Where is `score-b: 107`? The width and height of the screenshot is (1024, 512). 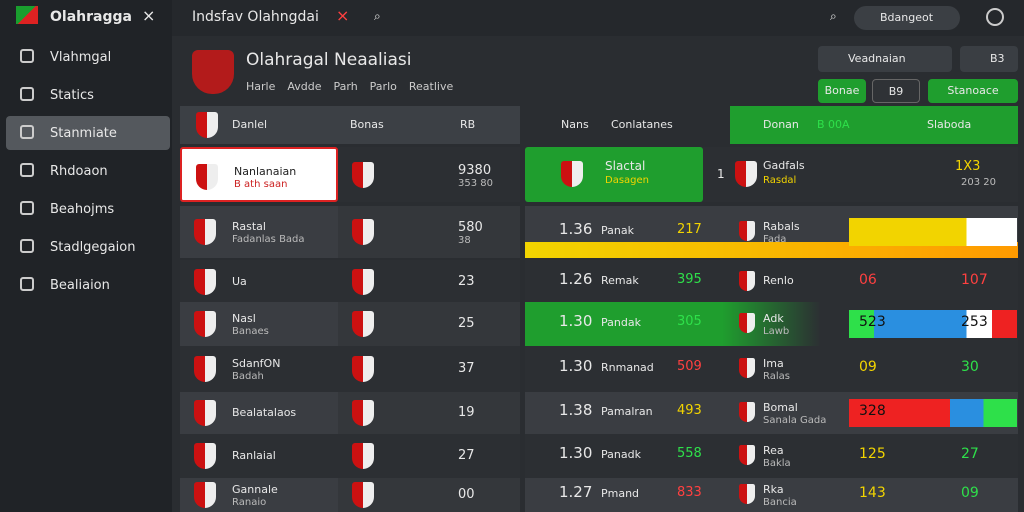 score-b: 107 is located at coordinates (974, 280).